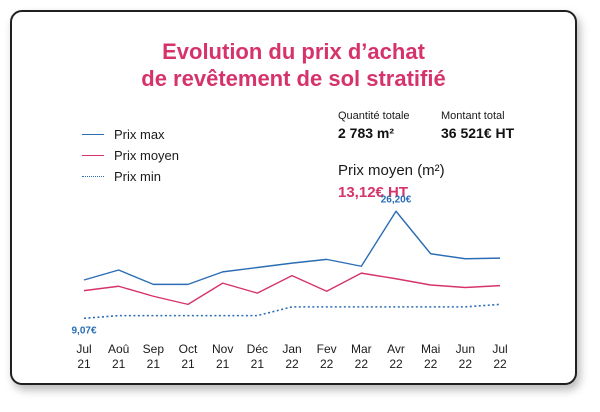 Image resolution: width=600 pixels, height=412 pixels. I want to click on series-line-max, so click(292, 248).